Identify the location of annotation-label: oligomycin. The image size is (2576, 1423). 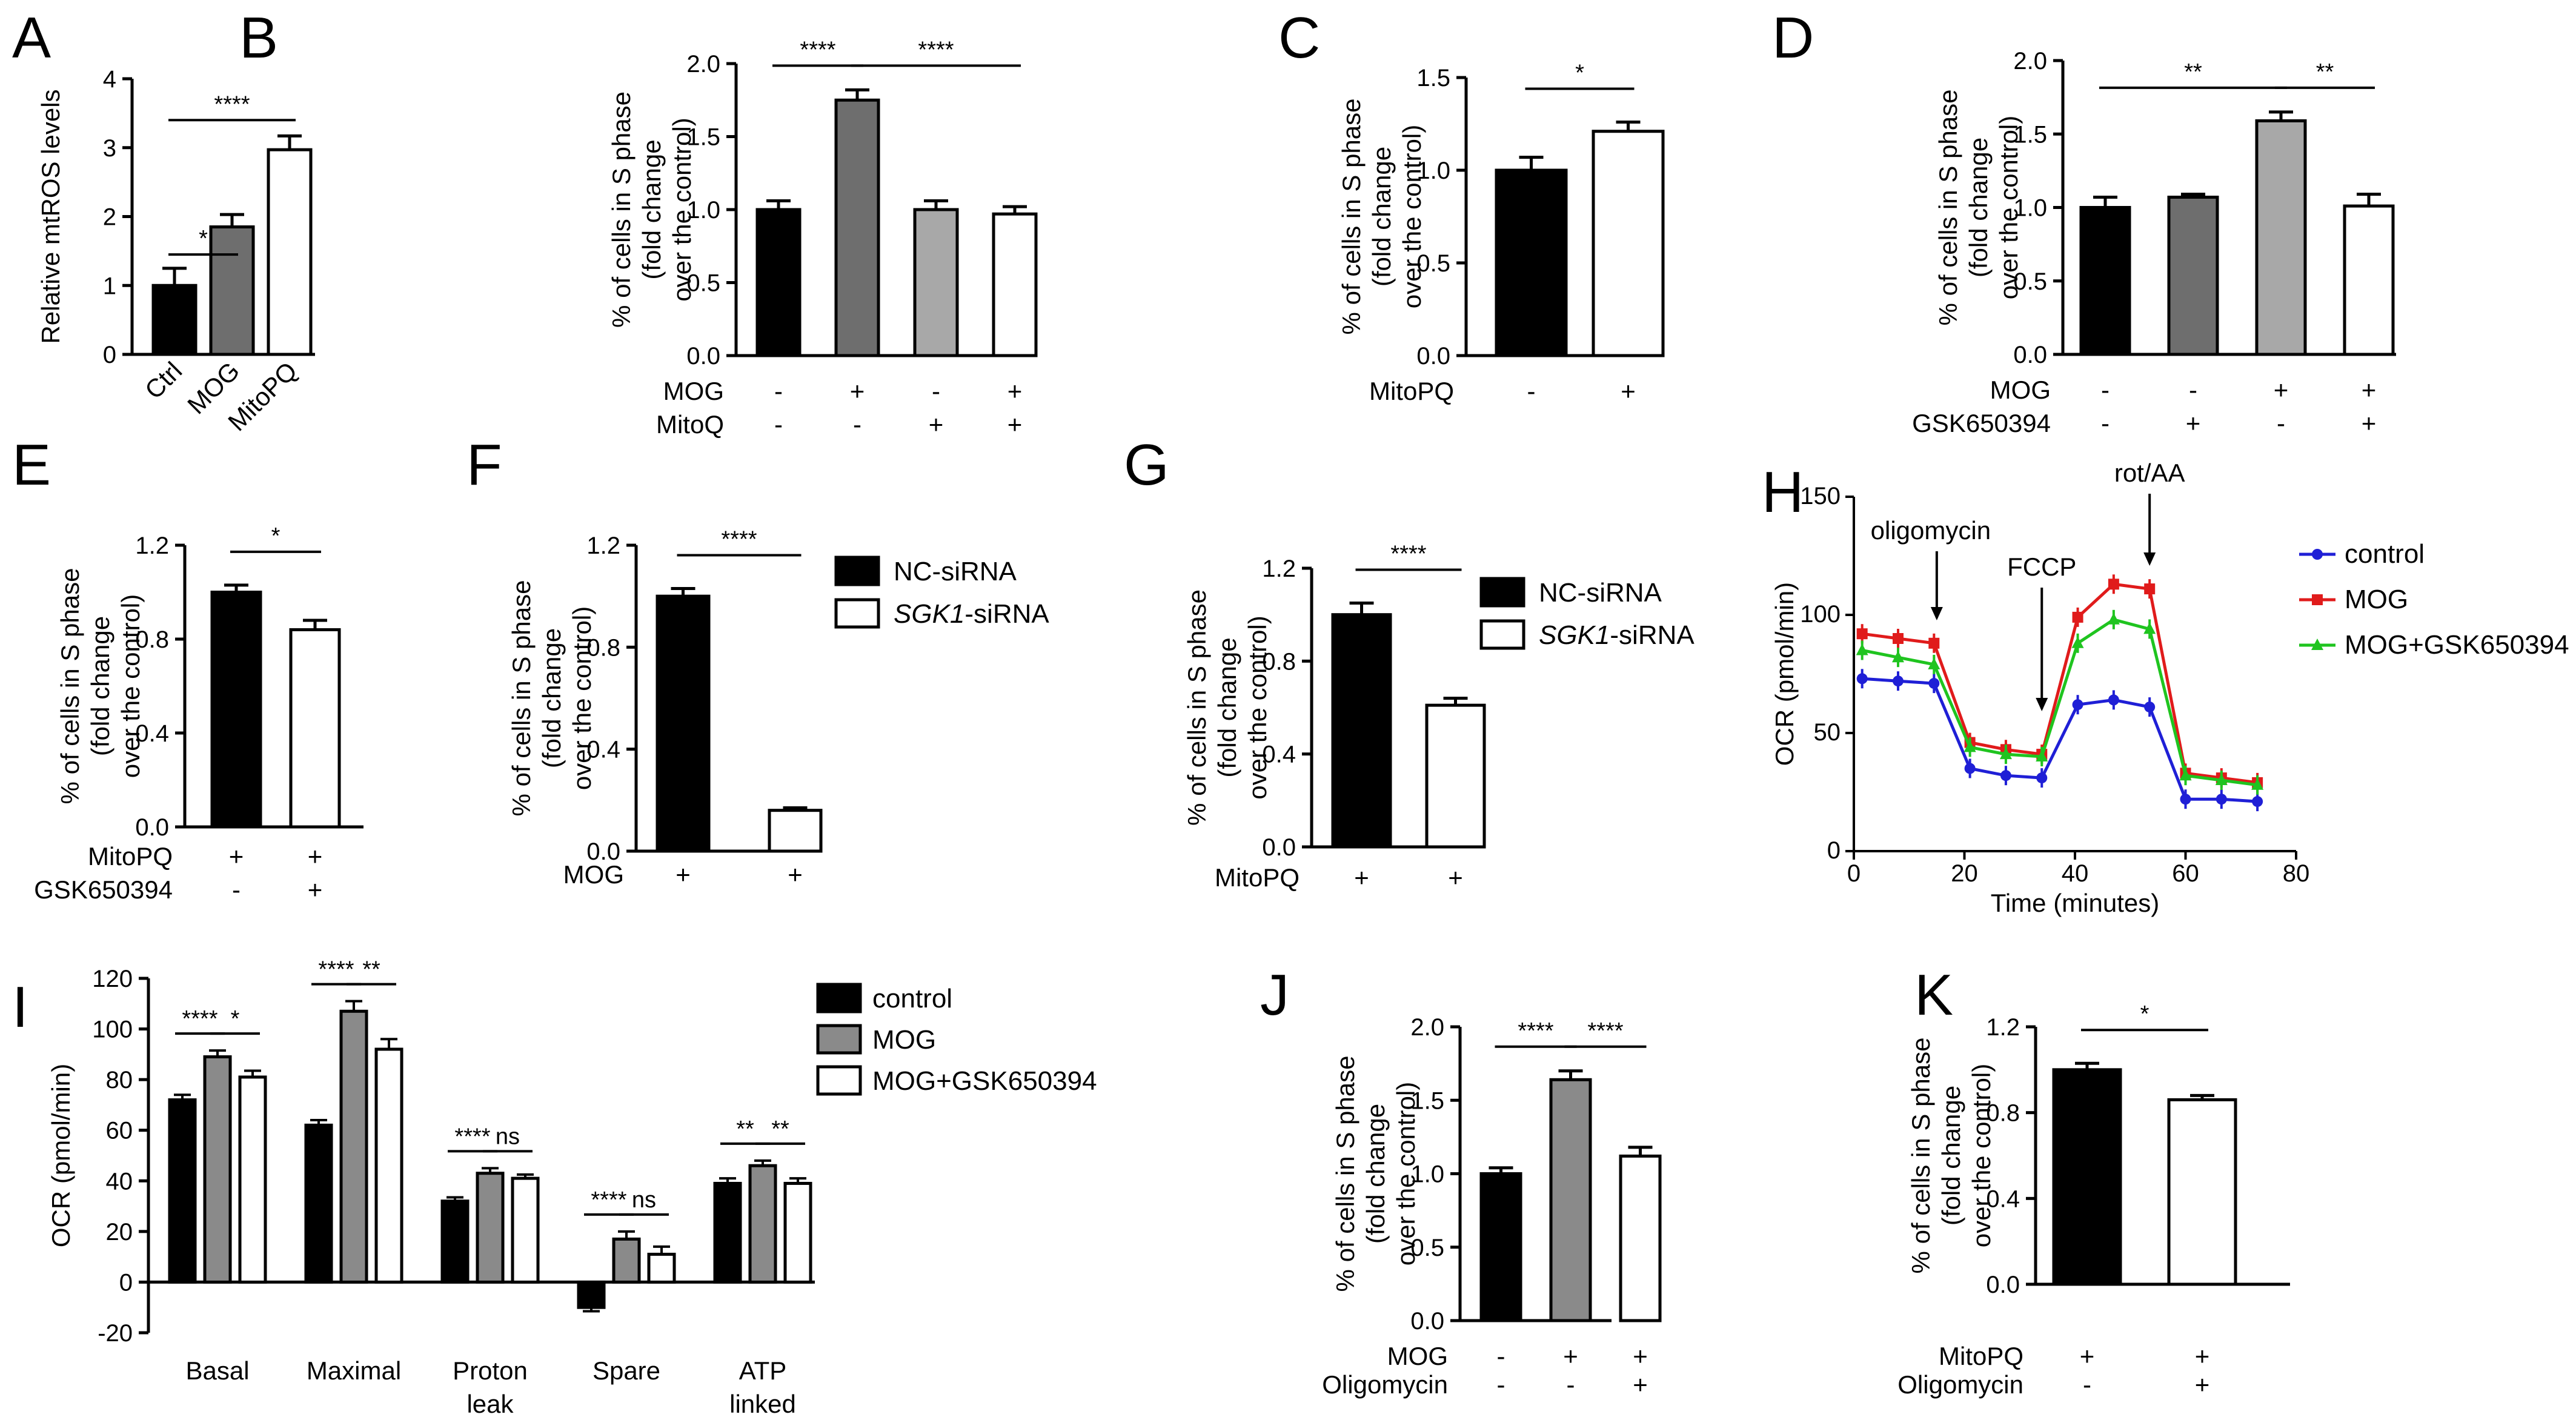
(1931, 530).